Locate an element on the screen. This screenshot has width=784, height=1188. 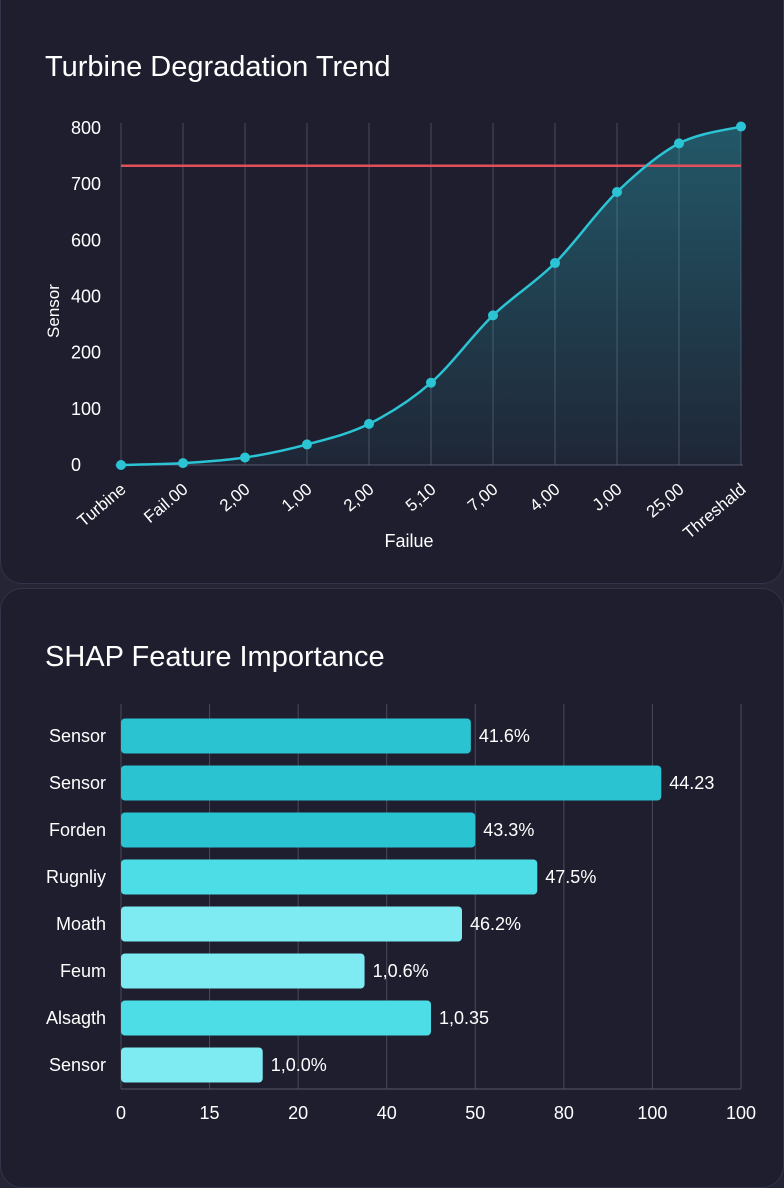
trend-y-tick-label: 800 is located at coordinates (86, 128).